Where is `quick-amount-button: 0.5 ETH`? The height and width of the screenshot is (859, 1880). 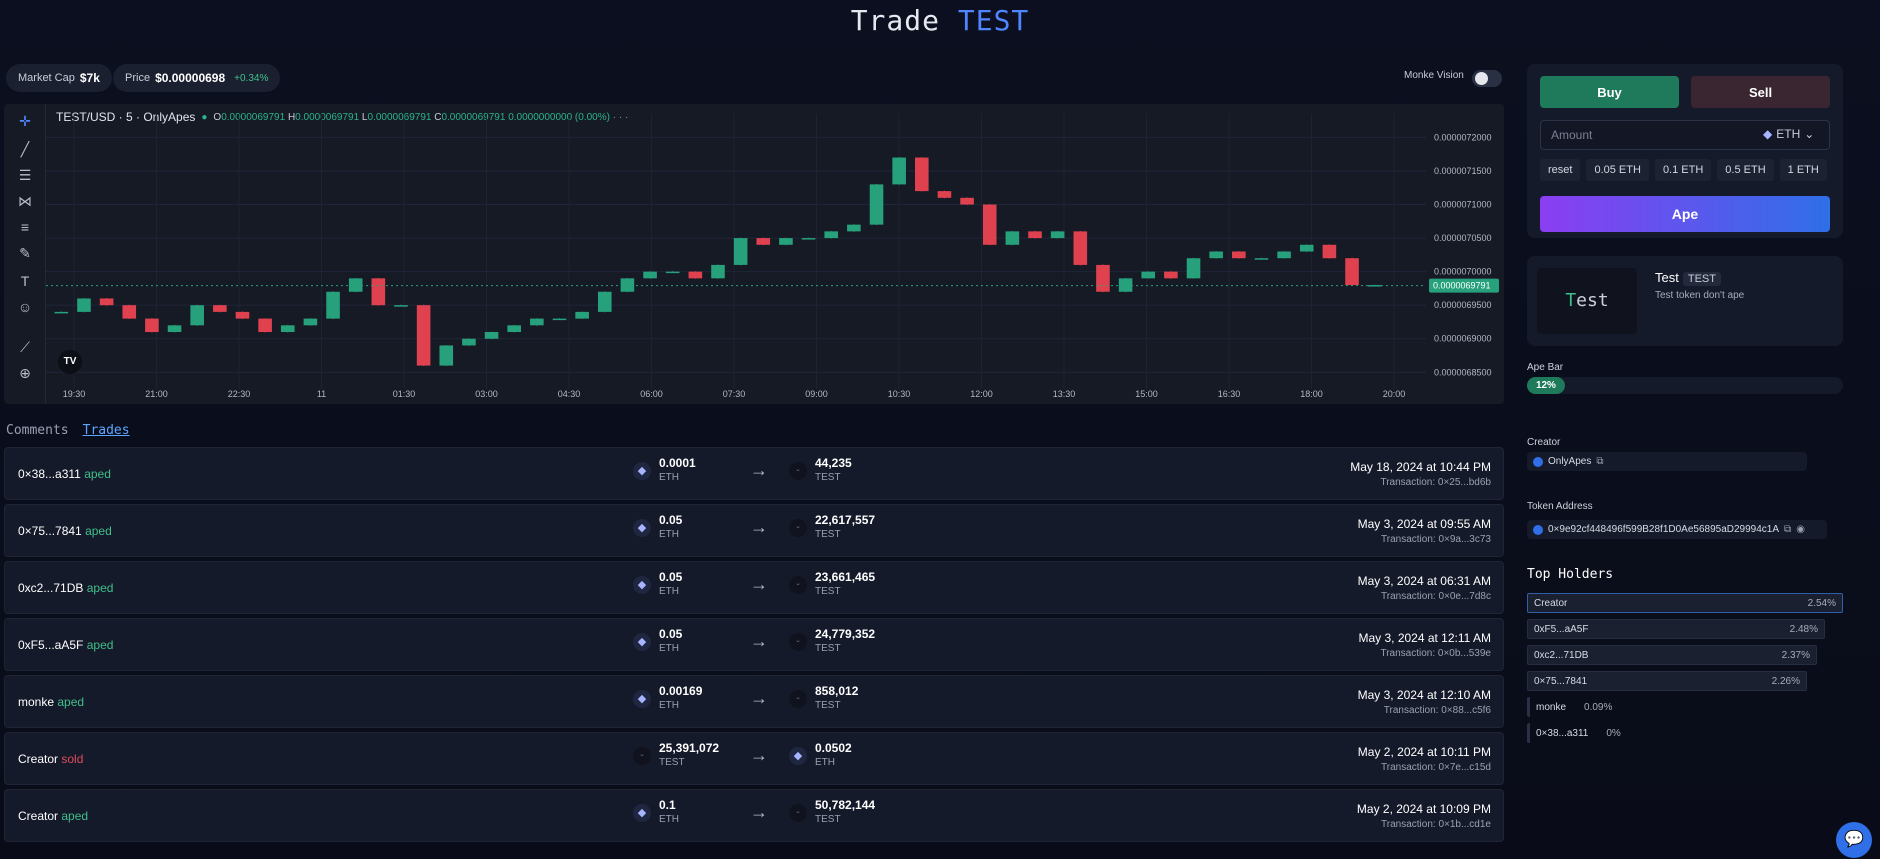 quick-amount-button: 0.5 ETH is located at coordinates (1745, 170).